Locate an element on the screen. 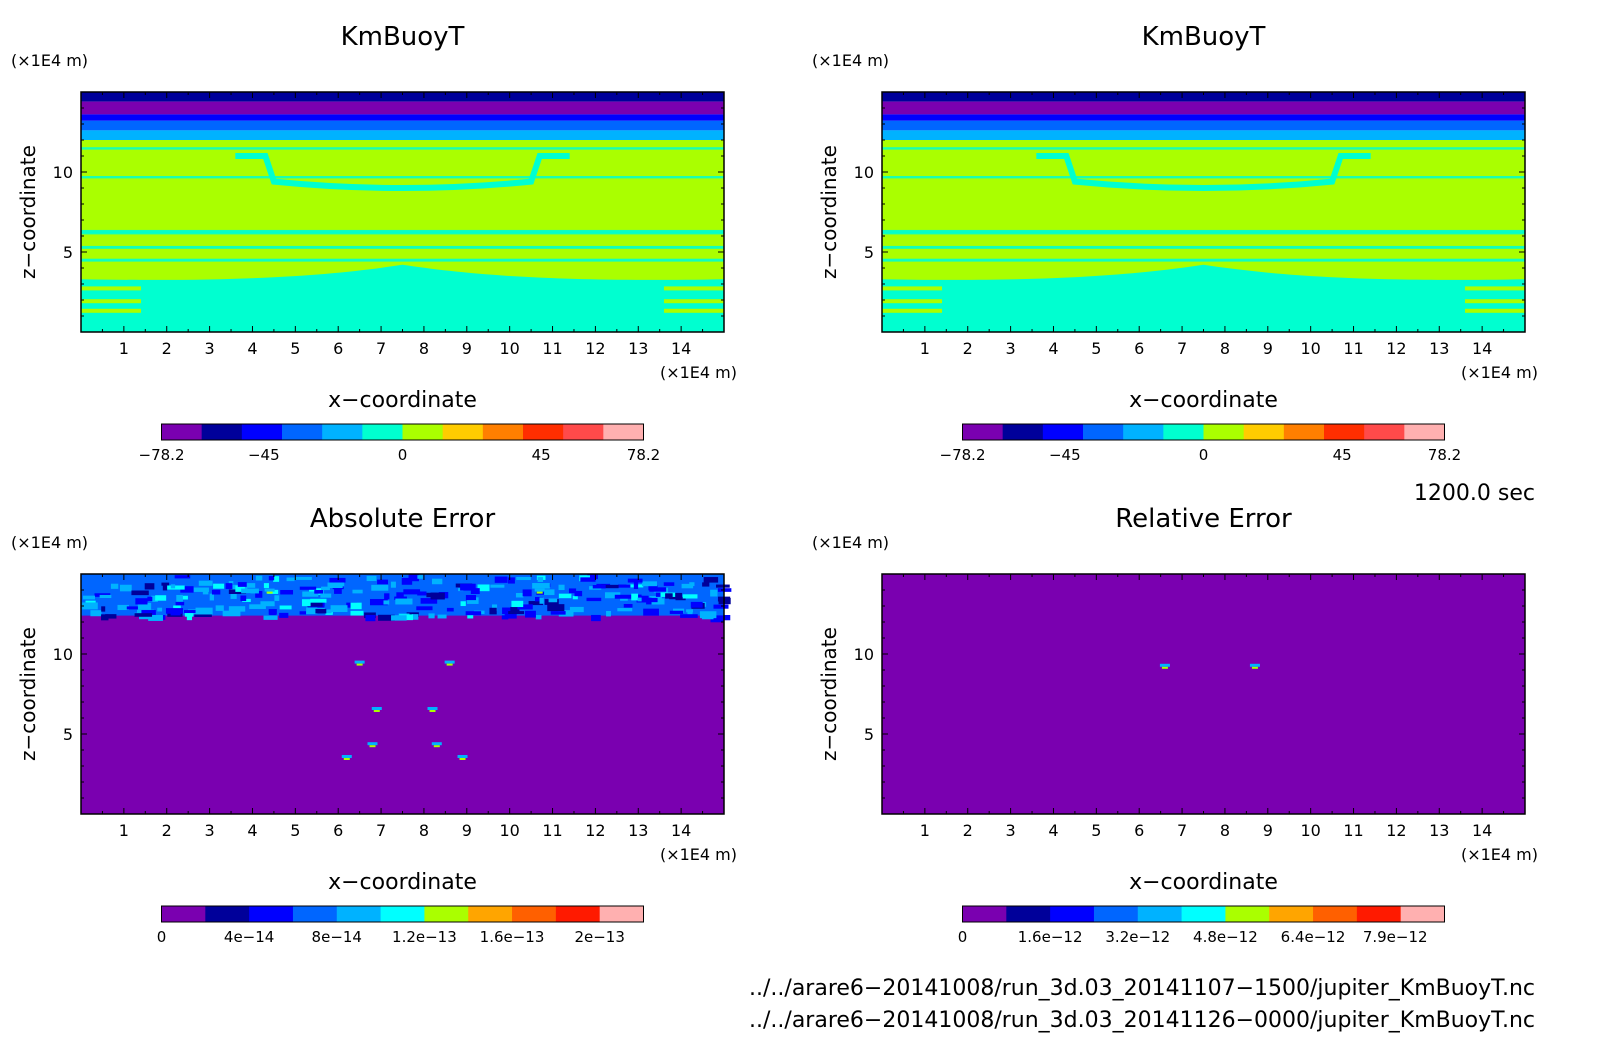 The image size is (1604, 1054). x-tick-label: 11 is located at coordinates (552, 348).